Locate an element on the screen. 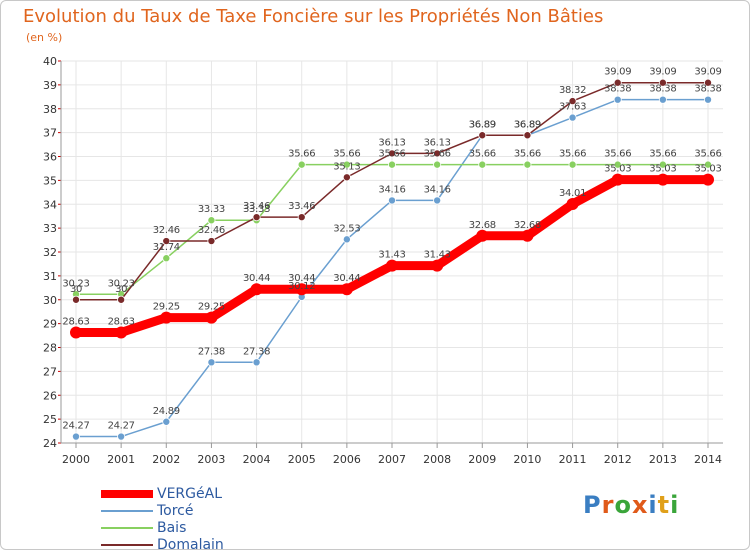 The width and height of the screenshot is (750, 554). x-tick-label: 2014 is located at coordinates (708, 459).